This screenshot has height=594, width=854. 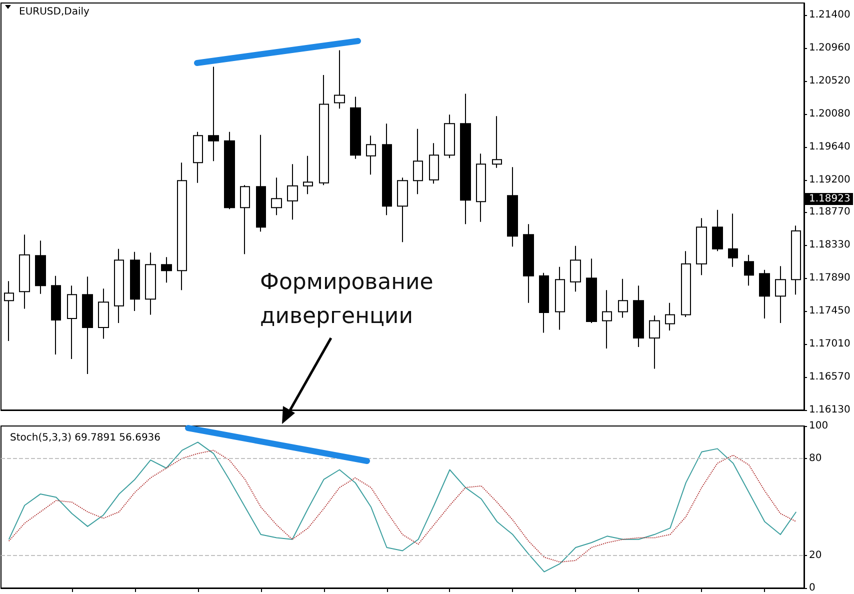 I want to click on y-tick-label: 1.16130, so click(x=829, y=410).